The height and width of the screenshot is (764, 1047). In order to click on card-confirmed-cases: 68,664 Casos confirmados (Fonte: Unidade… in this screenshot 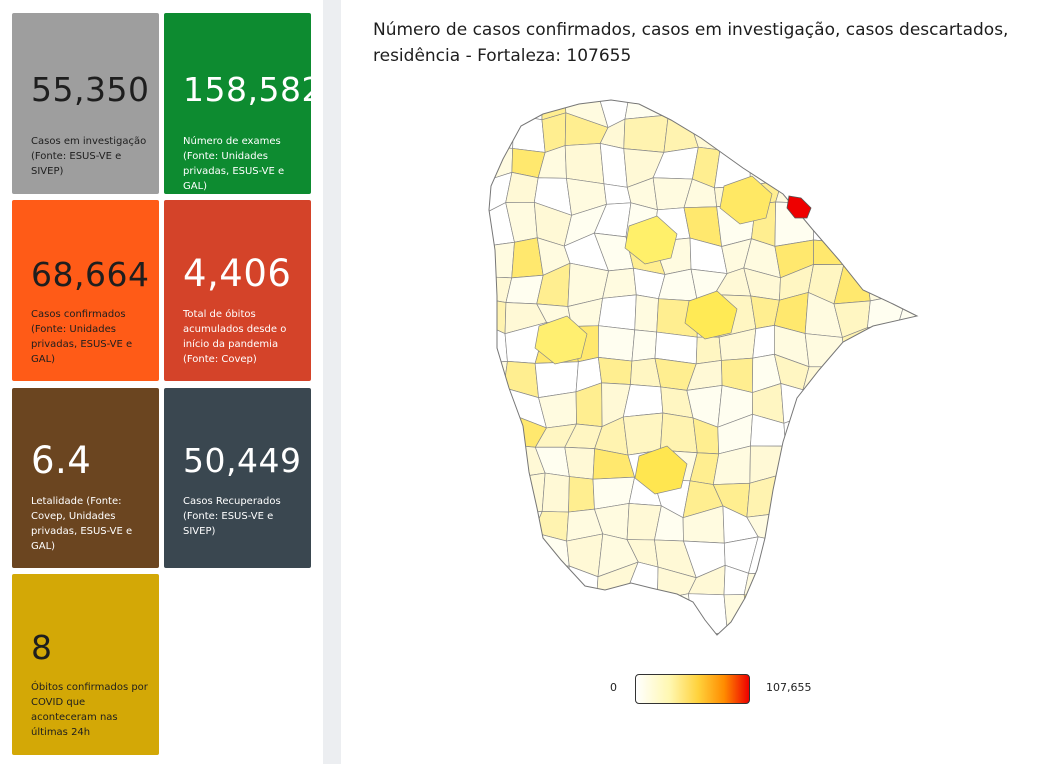, I will do `click(85, 290)`.